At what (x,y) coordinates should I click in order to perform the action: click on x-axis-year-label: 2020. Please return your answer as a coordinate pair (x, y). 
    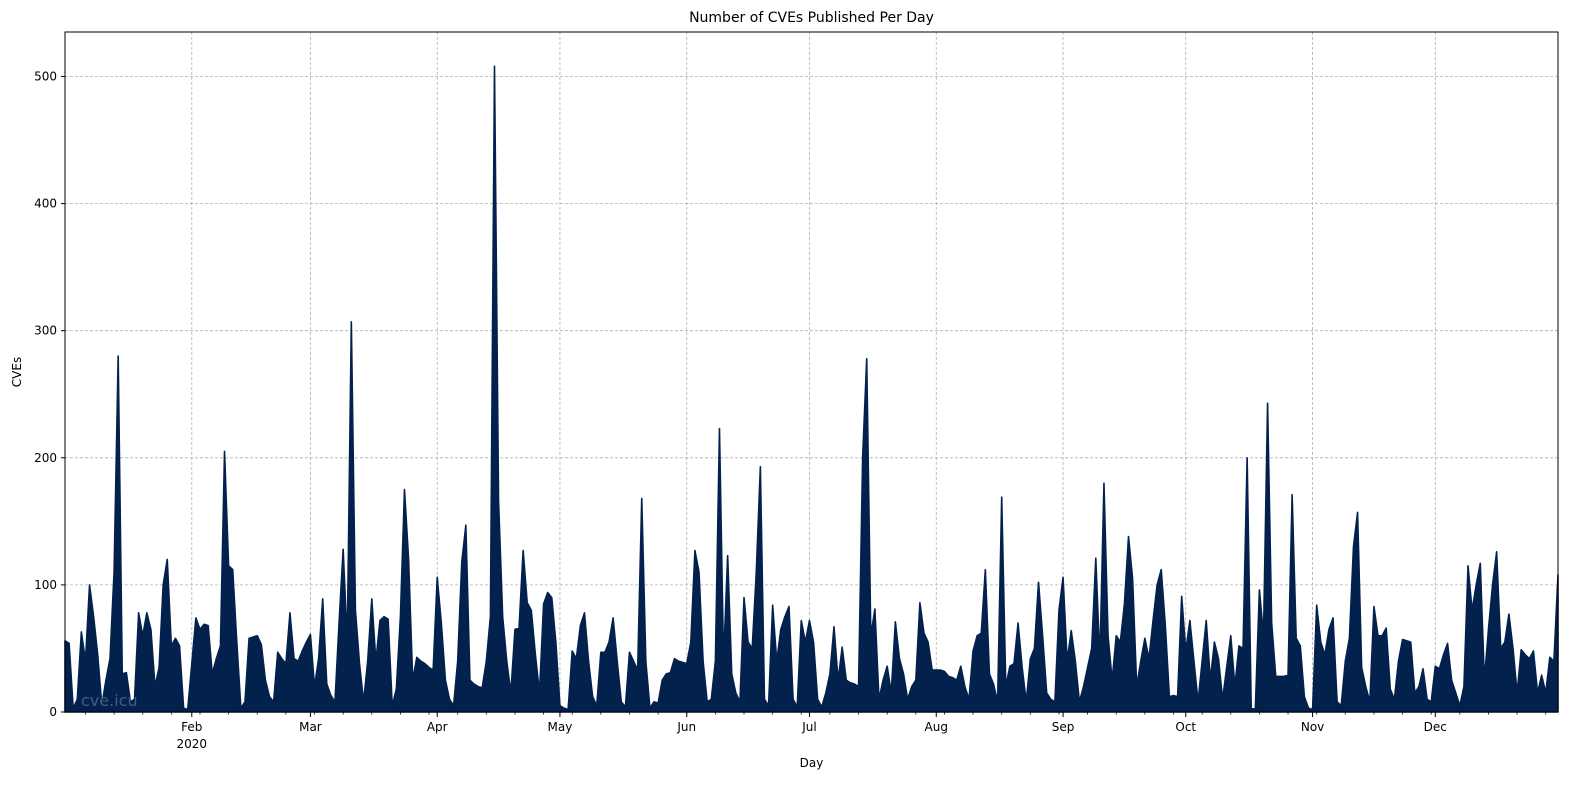
    Looking at the image, I should click on (192, 744).